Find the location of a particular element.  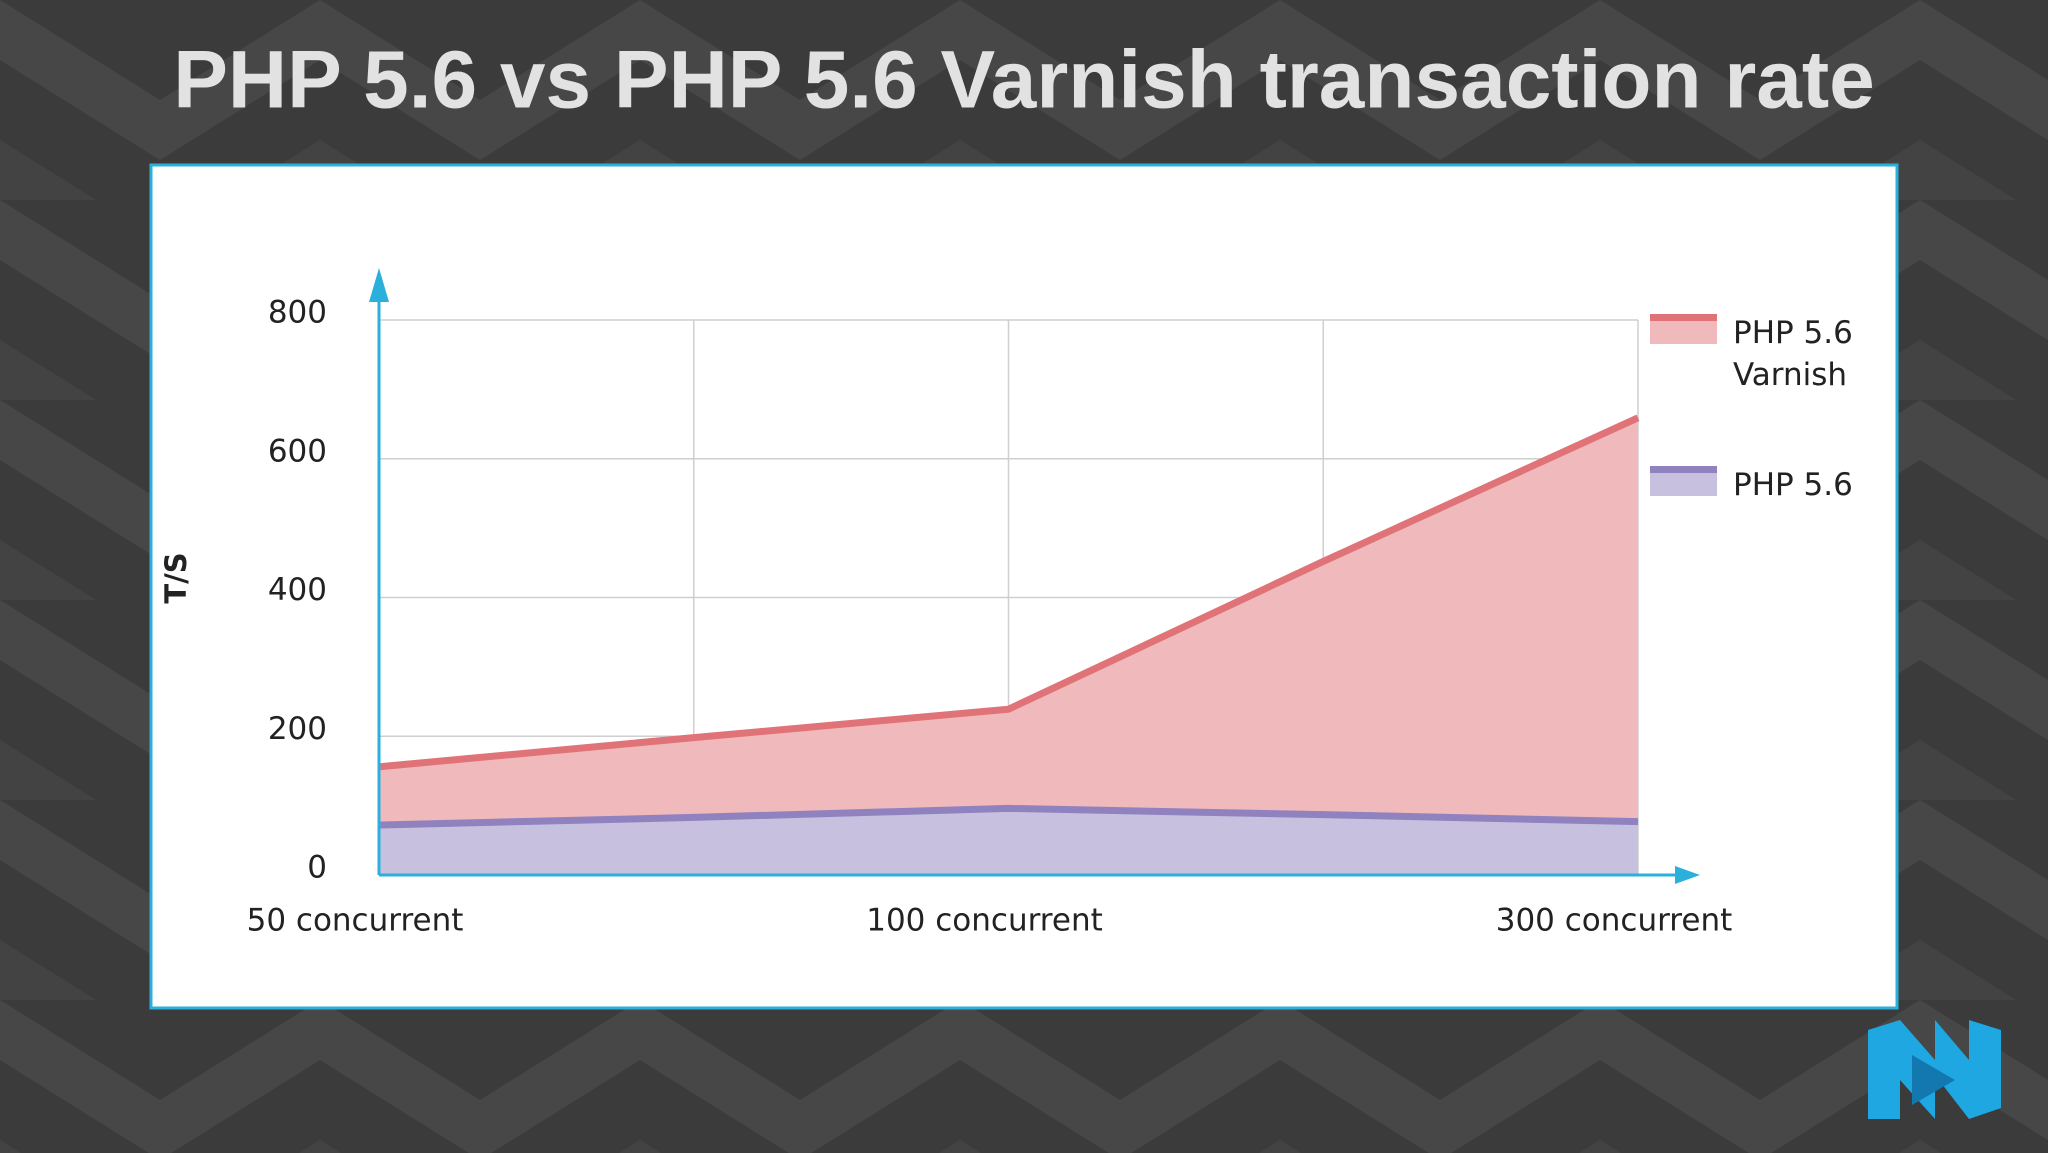

legend-label: PHP 5.6 Varnish is located at coordinates (1793, 354).